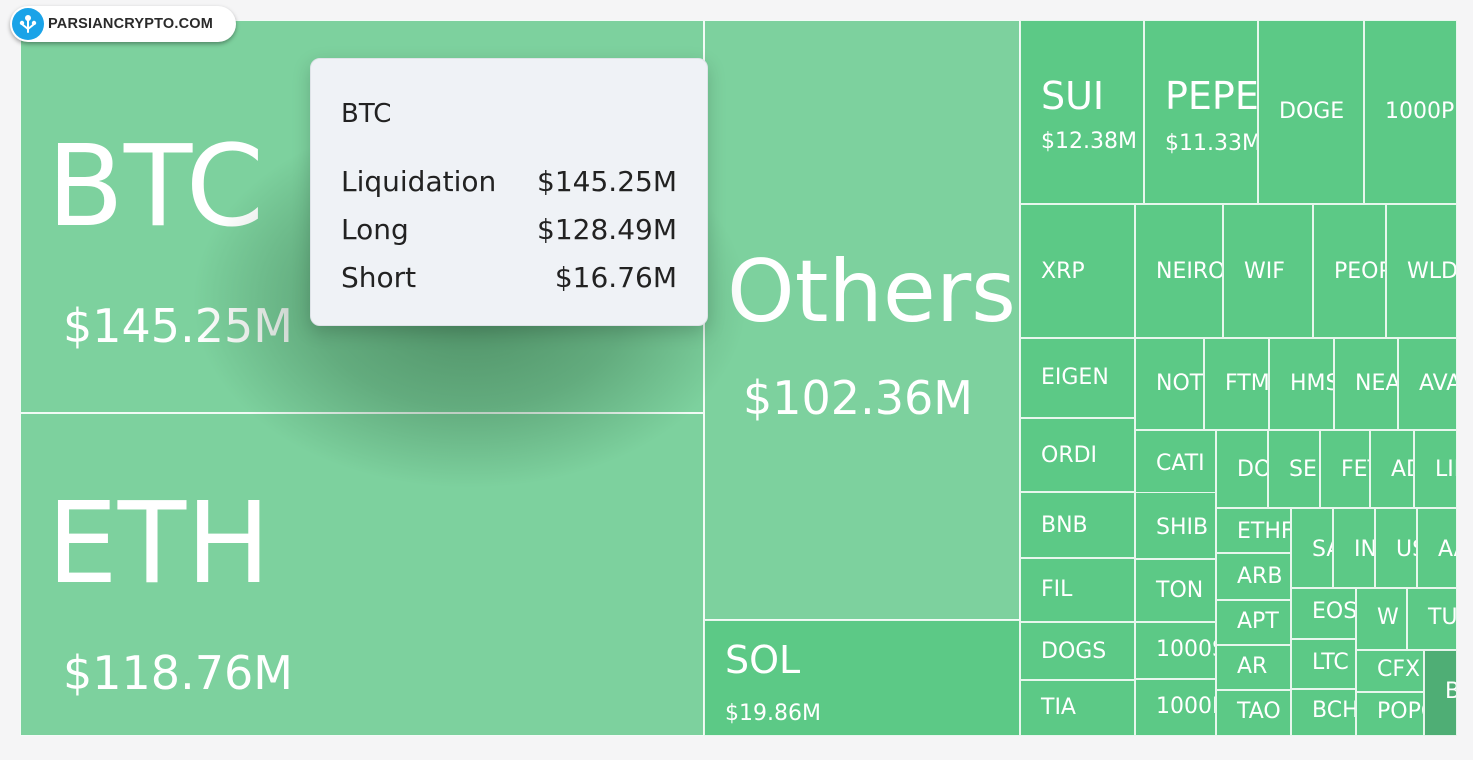 The height and width of the screenshot is (760, 1473). What do you see at coordinates (509, 229) in the screenshot?
I see `tooltip-row-long: Long $128.49M` at bounding box center [509, 229].